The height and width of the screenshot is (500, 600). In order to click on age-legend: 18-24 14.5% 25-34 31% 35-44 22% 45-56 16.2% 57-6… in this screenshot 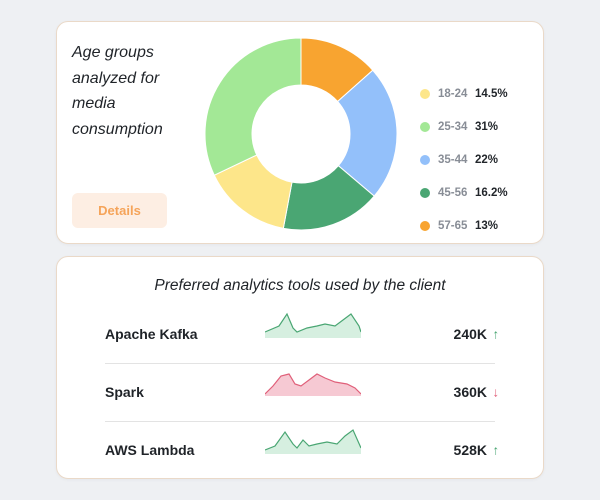, I will do `click(464, 159)`.